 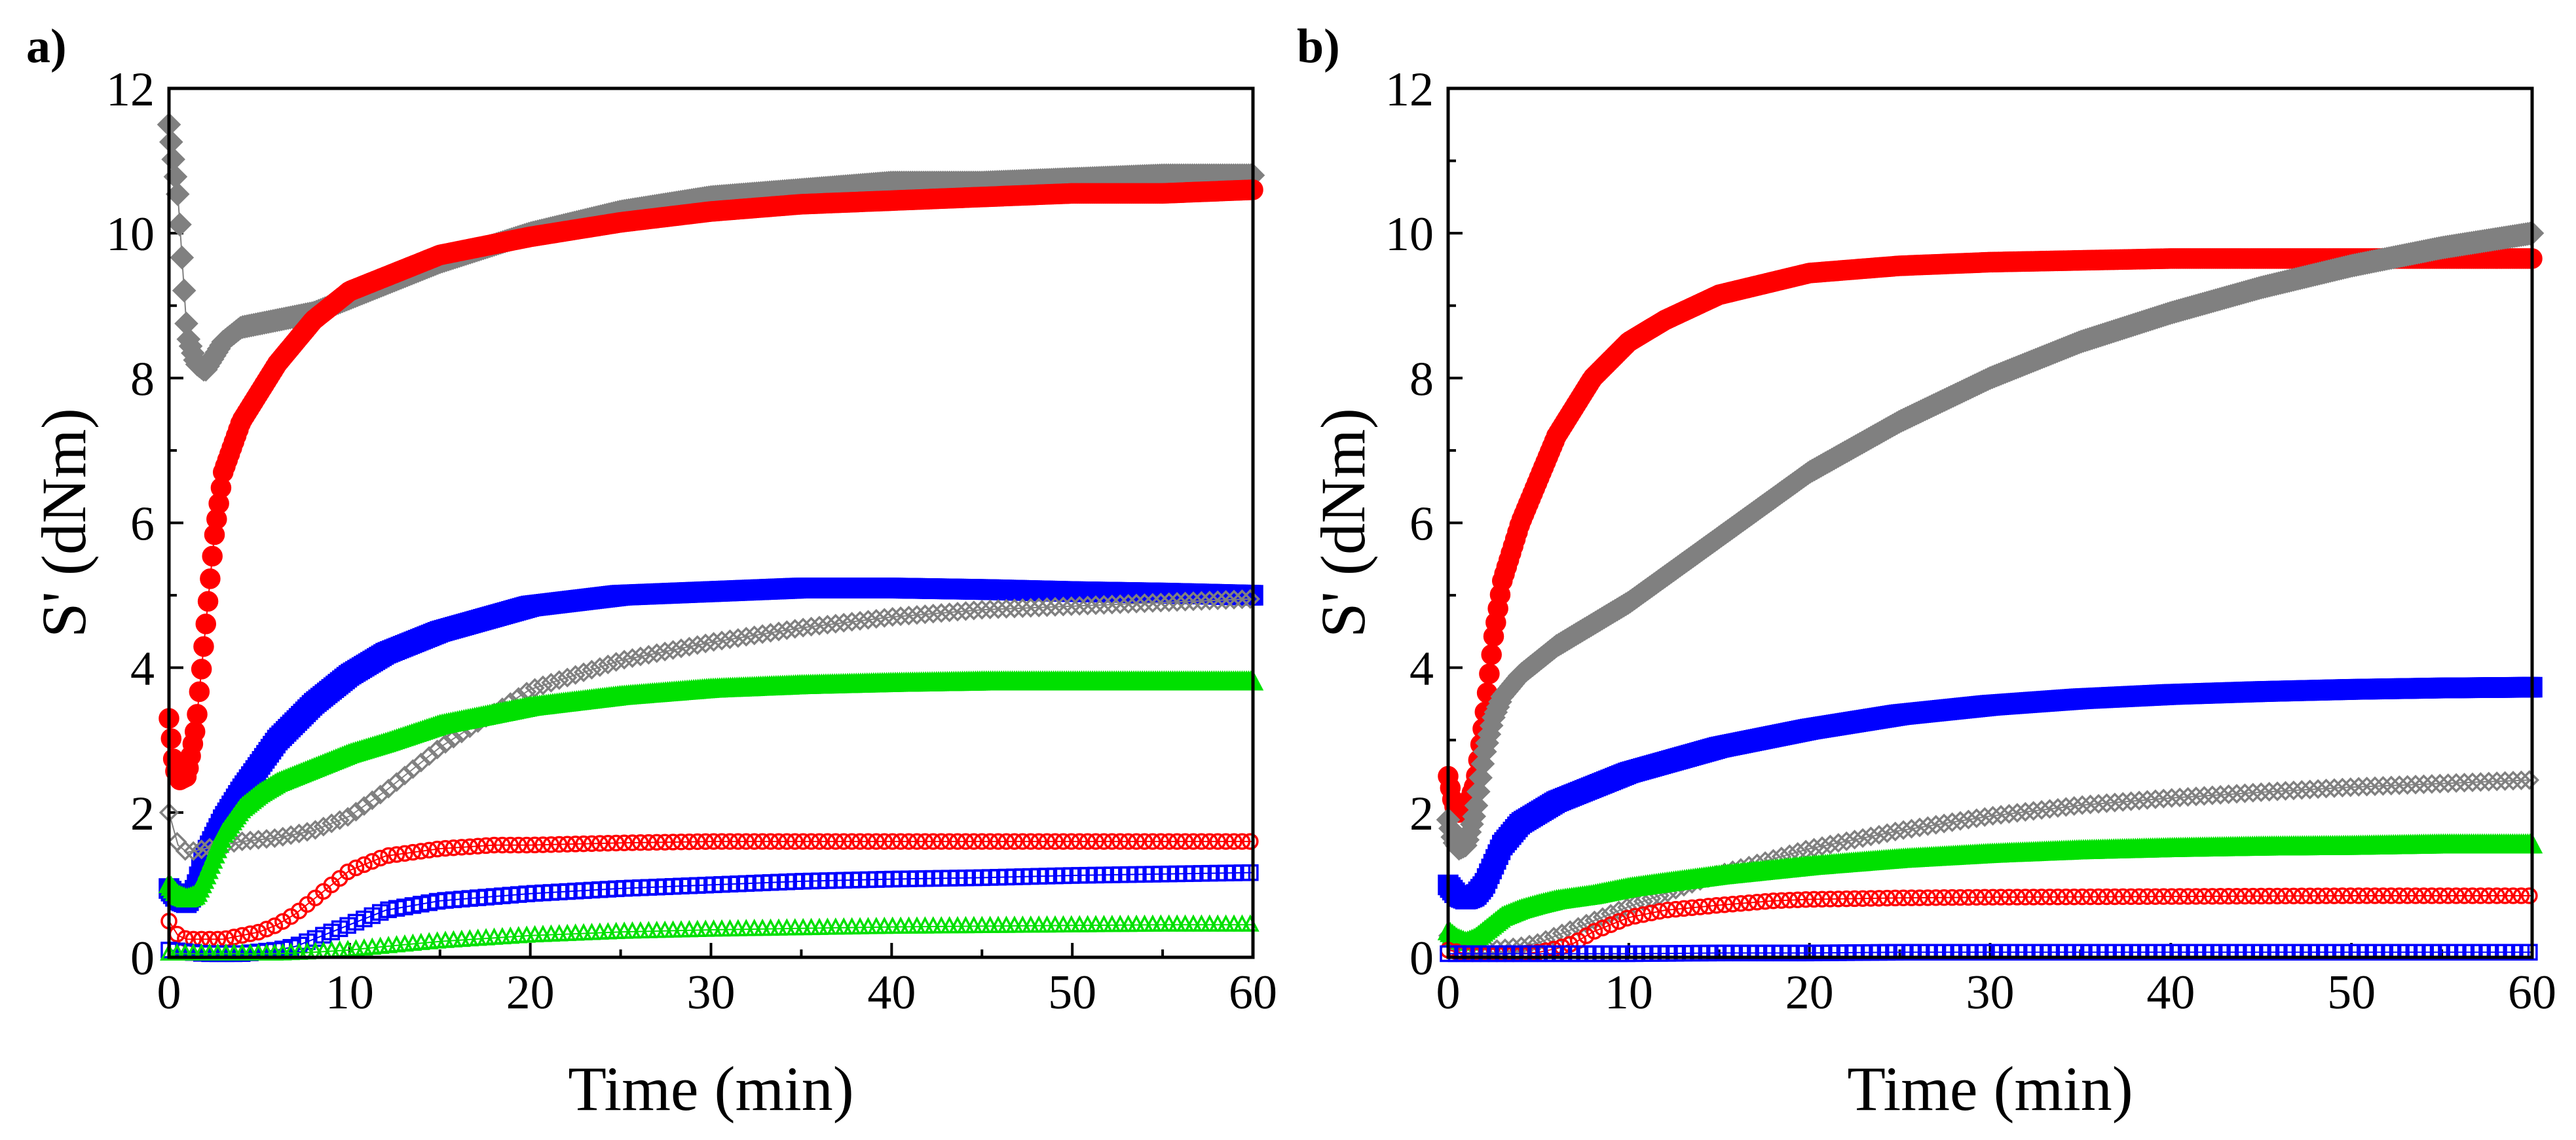 What do you see at coordinates (1318, 47) in the screenshot?
I see `panel-label-b: b)` at bounding box center [1318, 47].